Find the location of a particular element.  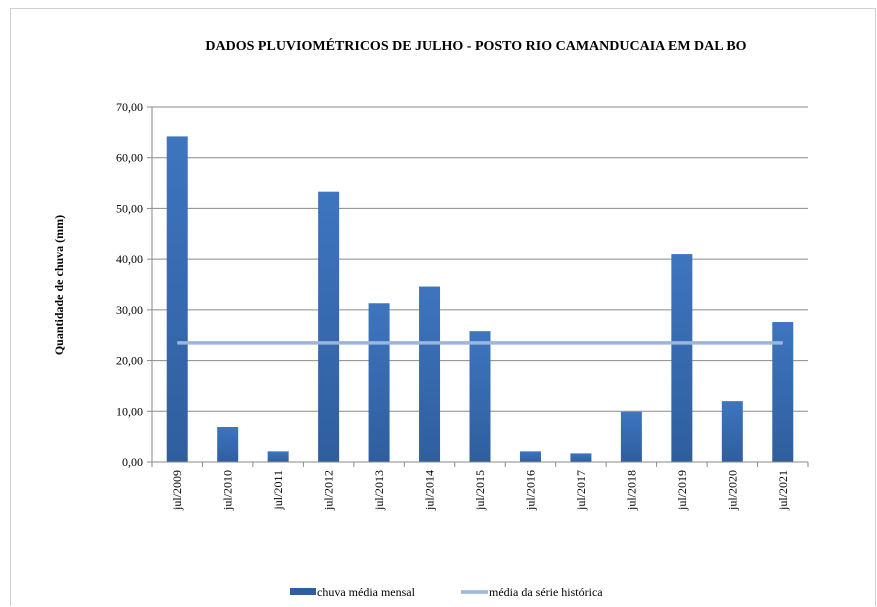

y-tick-label: 70,00 is located at coordinates (129, 107).